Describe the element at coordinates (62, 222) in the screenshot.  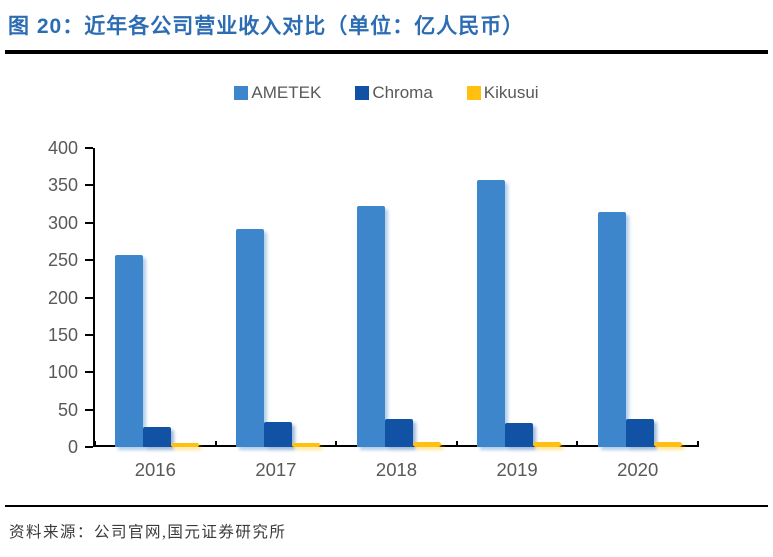
I see `y-axis-label: 300` at that location.